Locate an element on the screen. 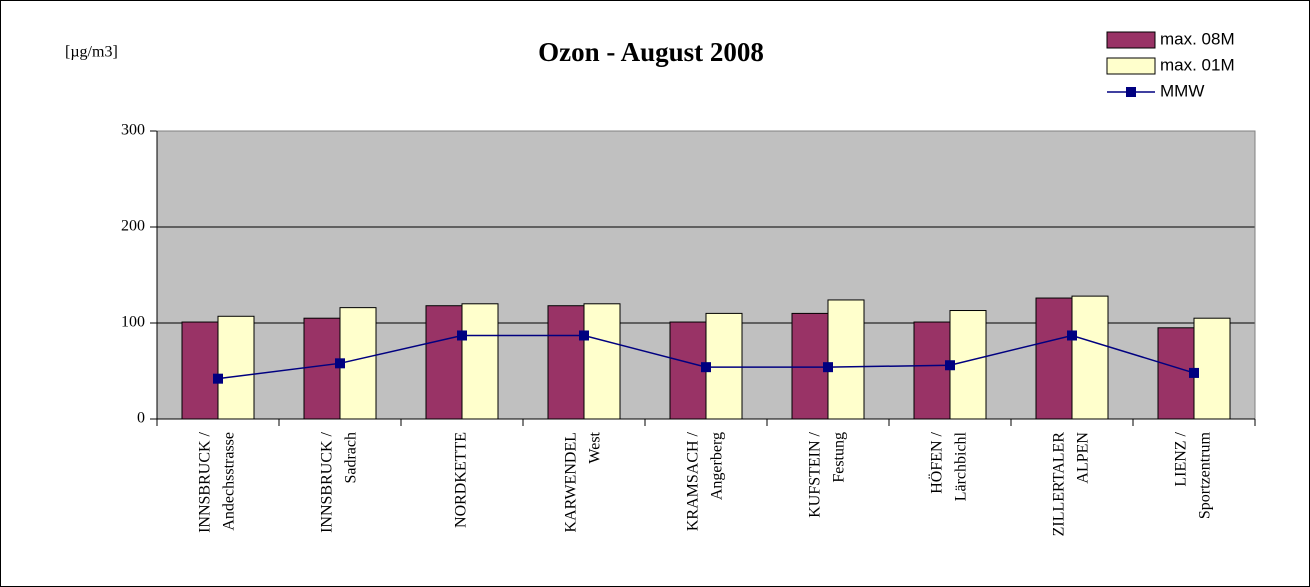  chart-title: Ozon - August 2008 is located at coordinates (651, 52).